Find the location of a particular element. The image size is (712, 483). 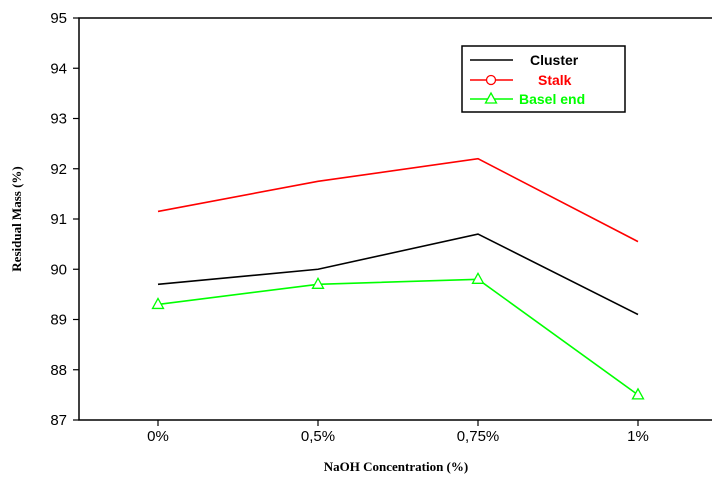

y-tick-label: 94 is located at coordinates (58, 68).